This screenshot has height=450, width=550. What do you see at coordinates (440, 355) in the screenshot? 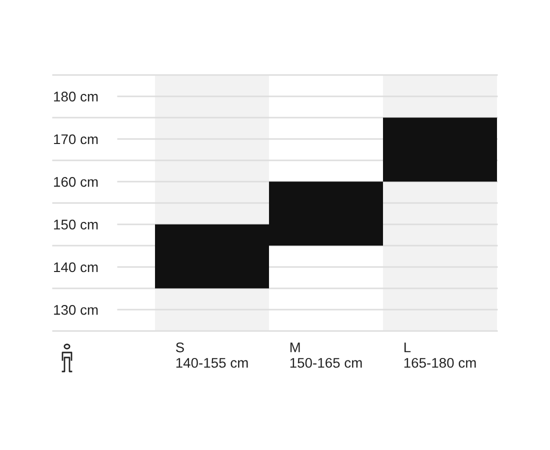
I see `x-tick-label: L 165-180 cm` at bounding box center [440, 355].